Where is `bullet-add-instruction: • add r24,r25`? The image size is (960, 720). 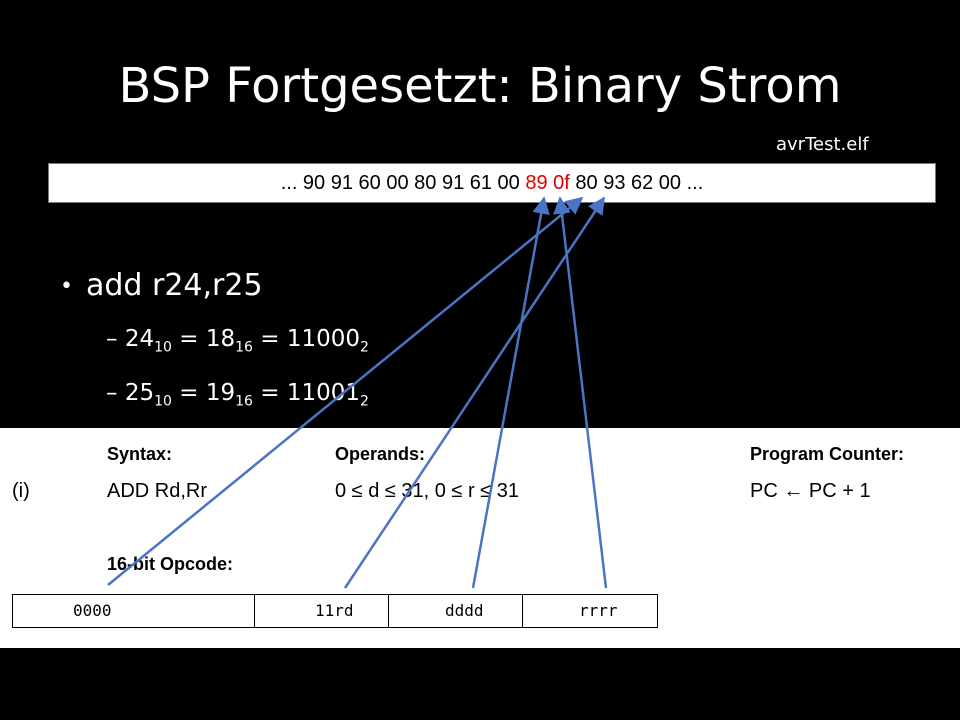
bullet-add-instruction: • add r24,r25 is located at coordinates (161, 285).